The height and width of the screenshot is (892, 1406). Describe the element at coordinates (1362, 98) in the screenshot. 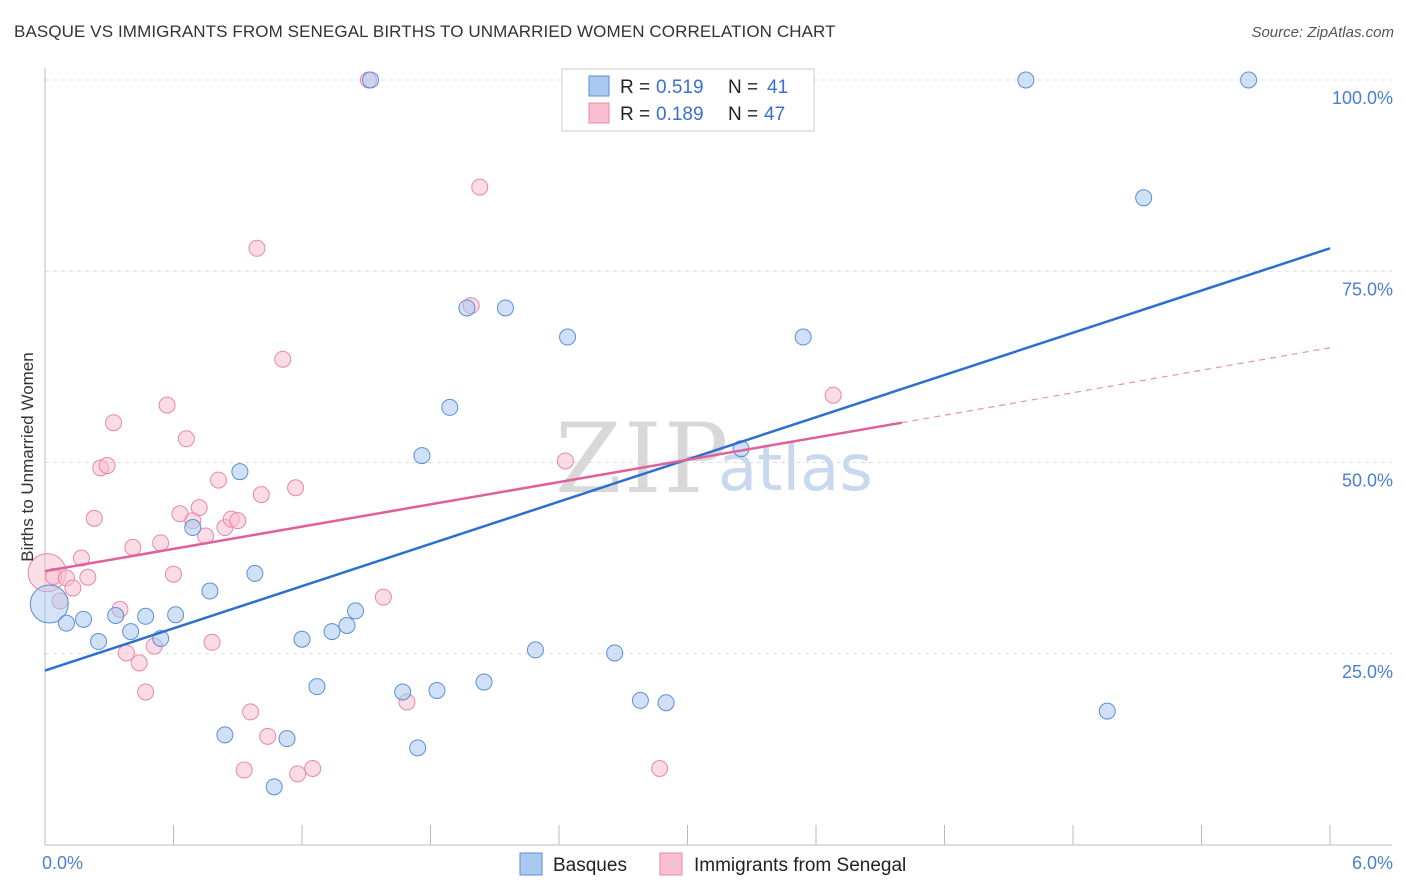

I see `y-tick-label: 100.0%` at that location.